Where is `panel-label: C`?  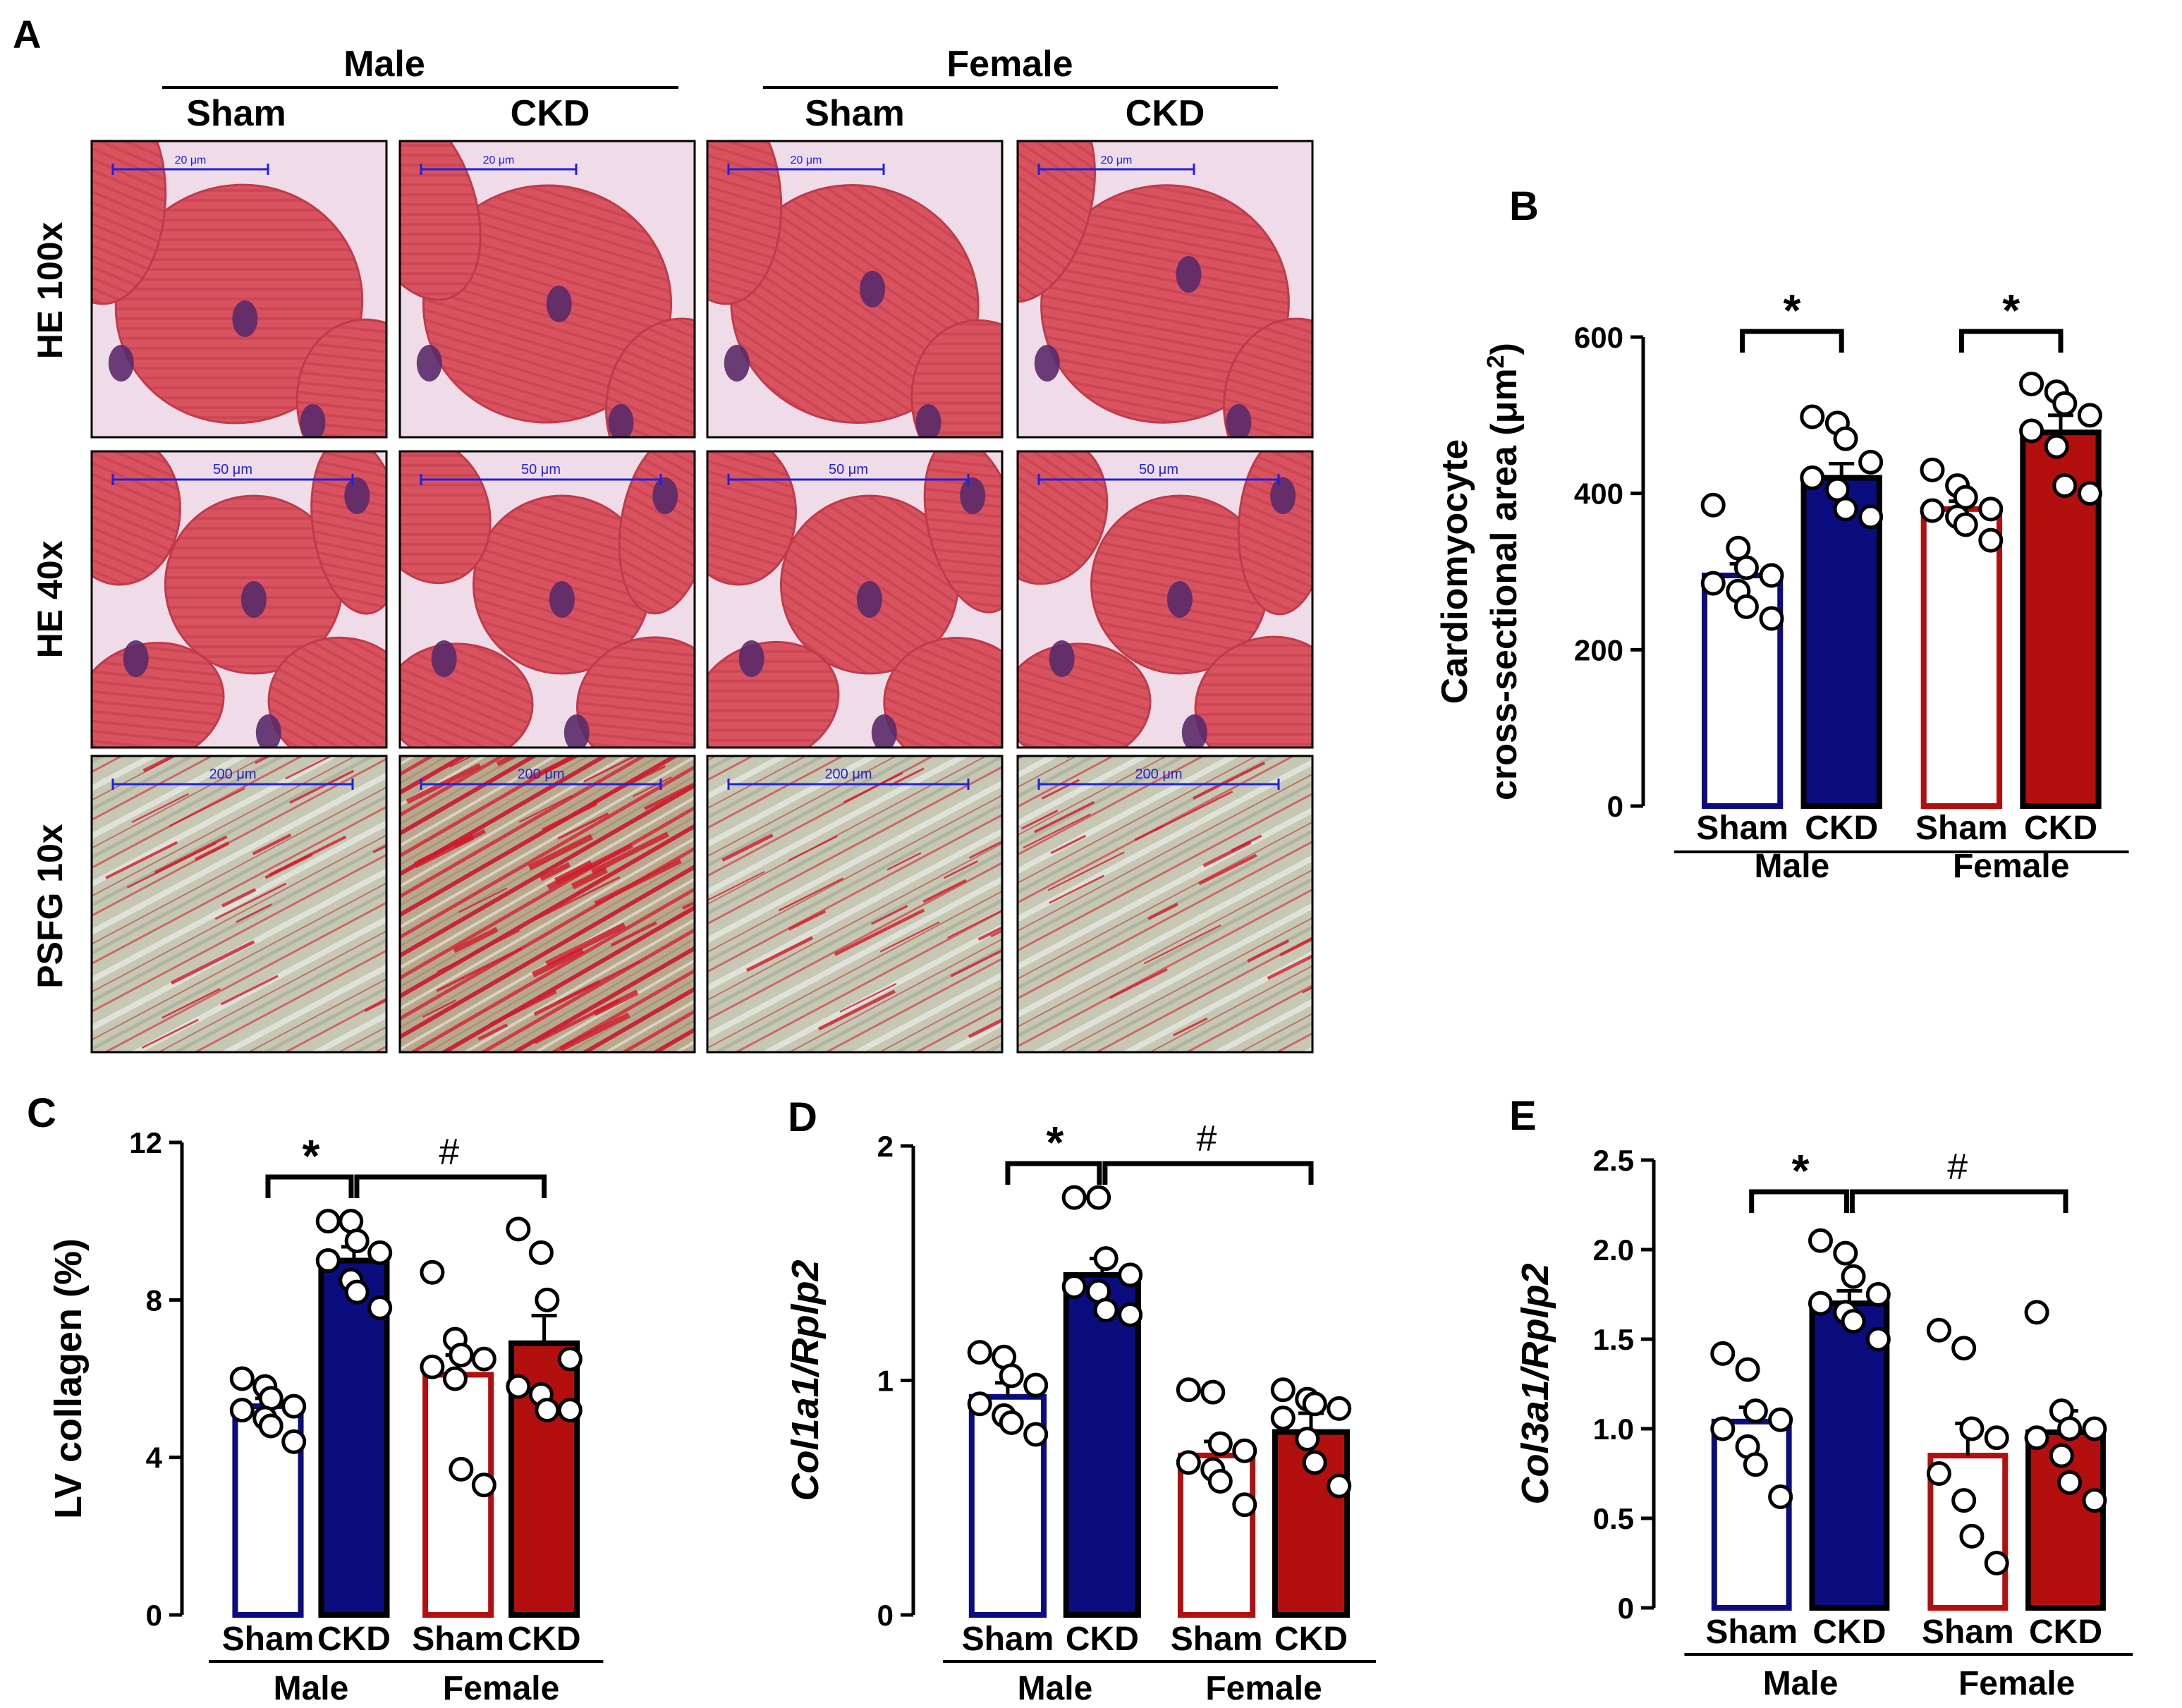 panel-label: C is located at coordinates (41, 1113).